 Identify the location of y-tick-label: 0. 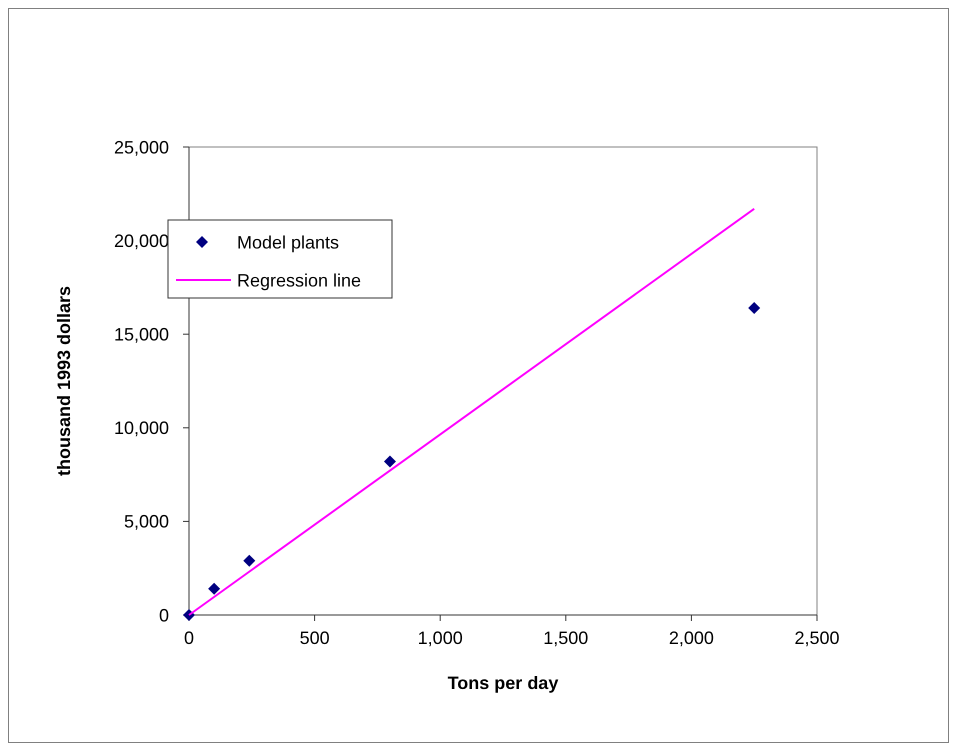
(163, 615).